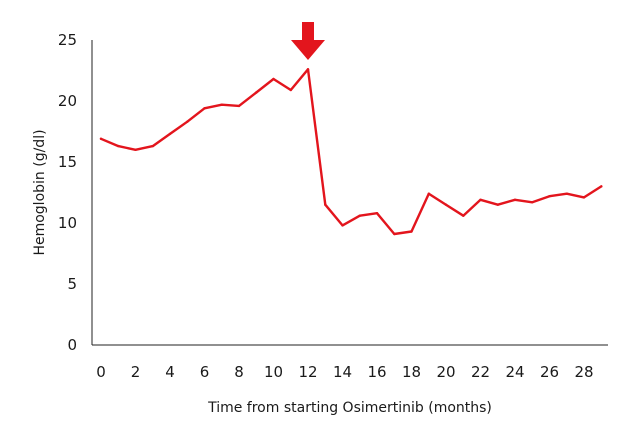 The width and height of the screenshot is (640, 440). What do you see at coordinates (549, 372) in the screenshot?
I see `x-tick-label: 26` at bounding box center [549, 372].